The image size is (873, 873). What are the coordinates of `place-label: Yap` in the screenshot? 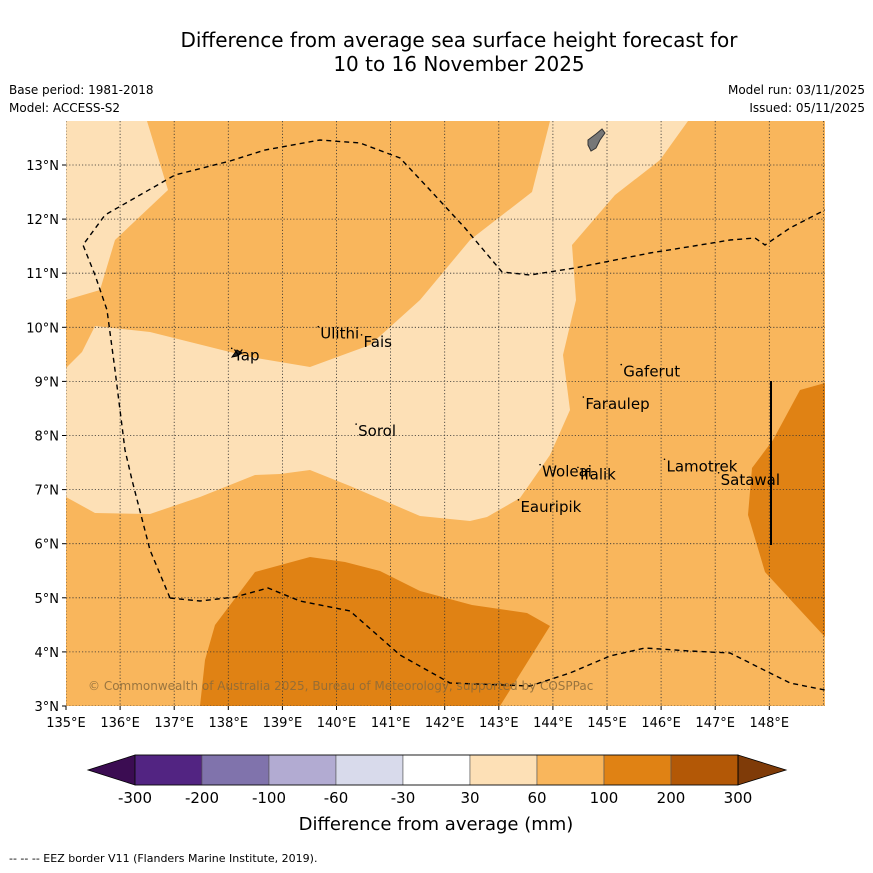 It's located at (246, 355).